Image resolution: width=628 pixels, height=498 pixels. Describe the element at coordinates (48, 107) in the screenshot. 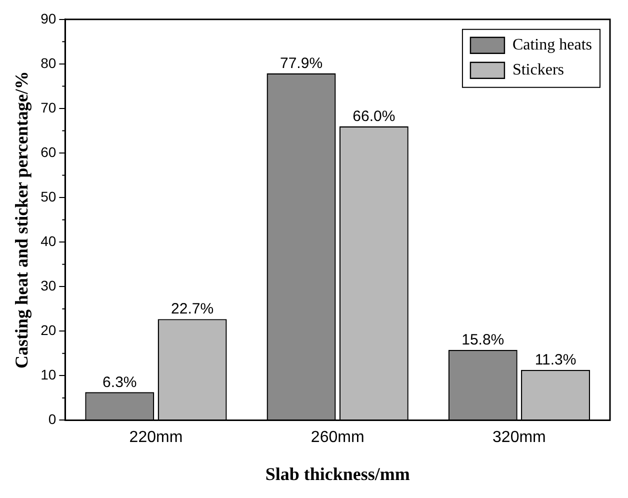

I see `y-tick-label: 70` at that location.